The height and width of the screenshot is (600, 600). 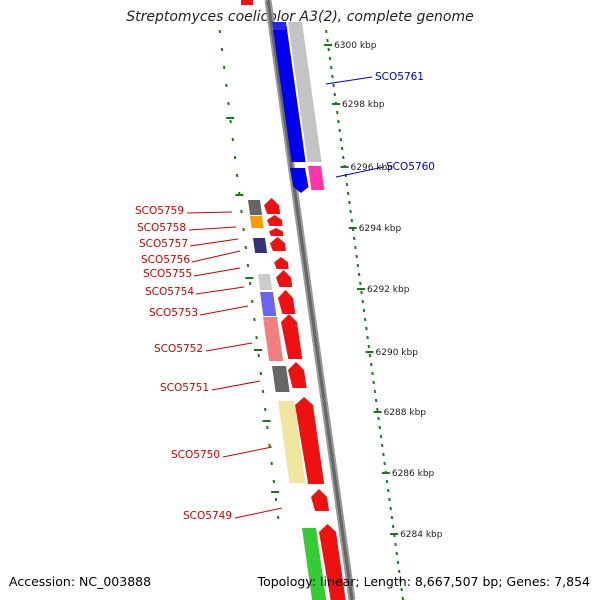 What do you see at coordinates (272, 206) in the screenshot?
I see `gene-sco5759` at bounding box center [272, 206].